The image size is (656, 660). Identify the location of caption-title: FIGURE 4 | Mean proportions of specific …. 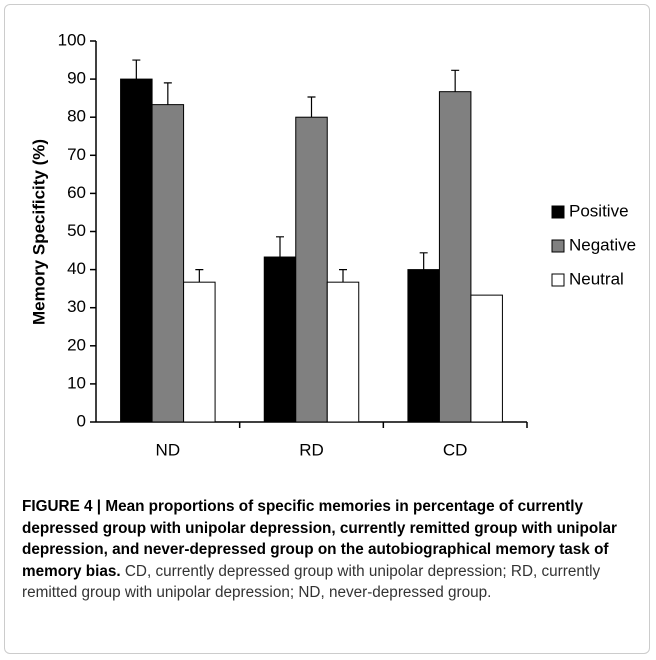
(319, 539).